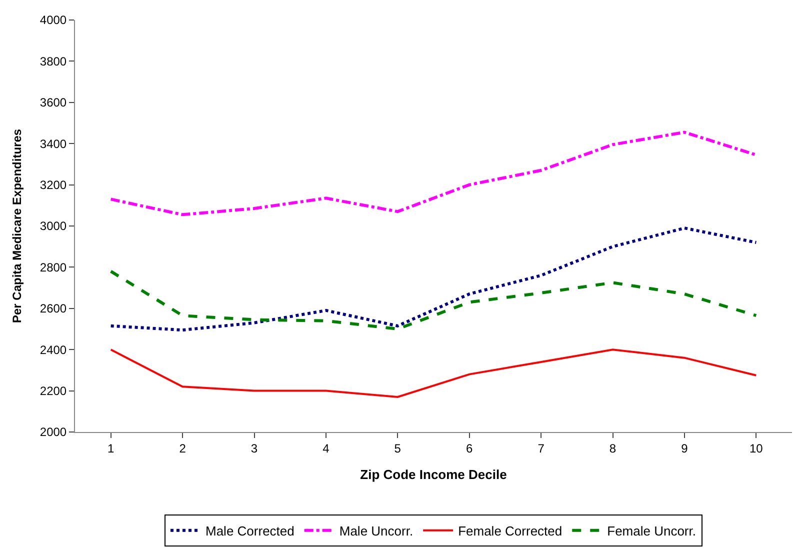  What do you see at coordinates (53, 349) in the screenshot?
I see `y-tick-label: 2400` at bounding box center [53, 349].